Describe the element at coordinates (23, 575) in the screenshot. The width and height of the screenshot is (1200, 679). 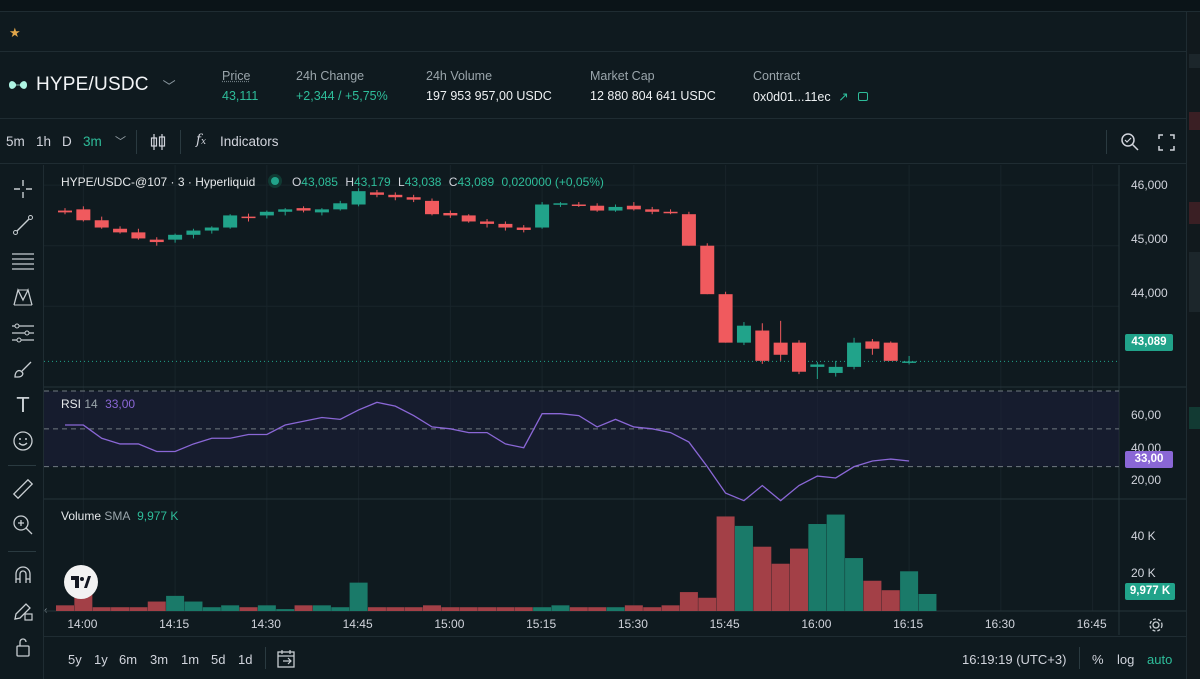
I see `magnet-icon` at that location.